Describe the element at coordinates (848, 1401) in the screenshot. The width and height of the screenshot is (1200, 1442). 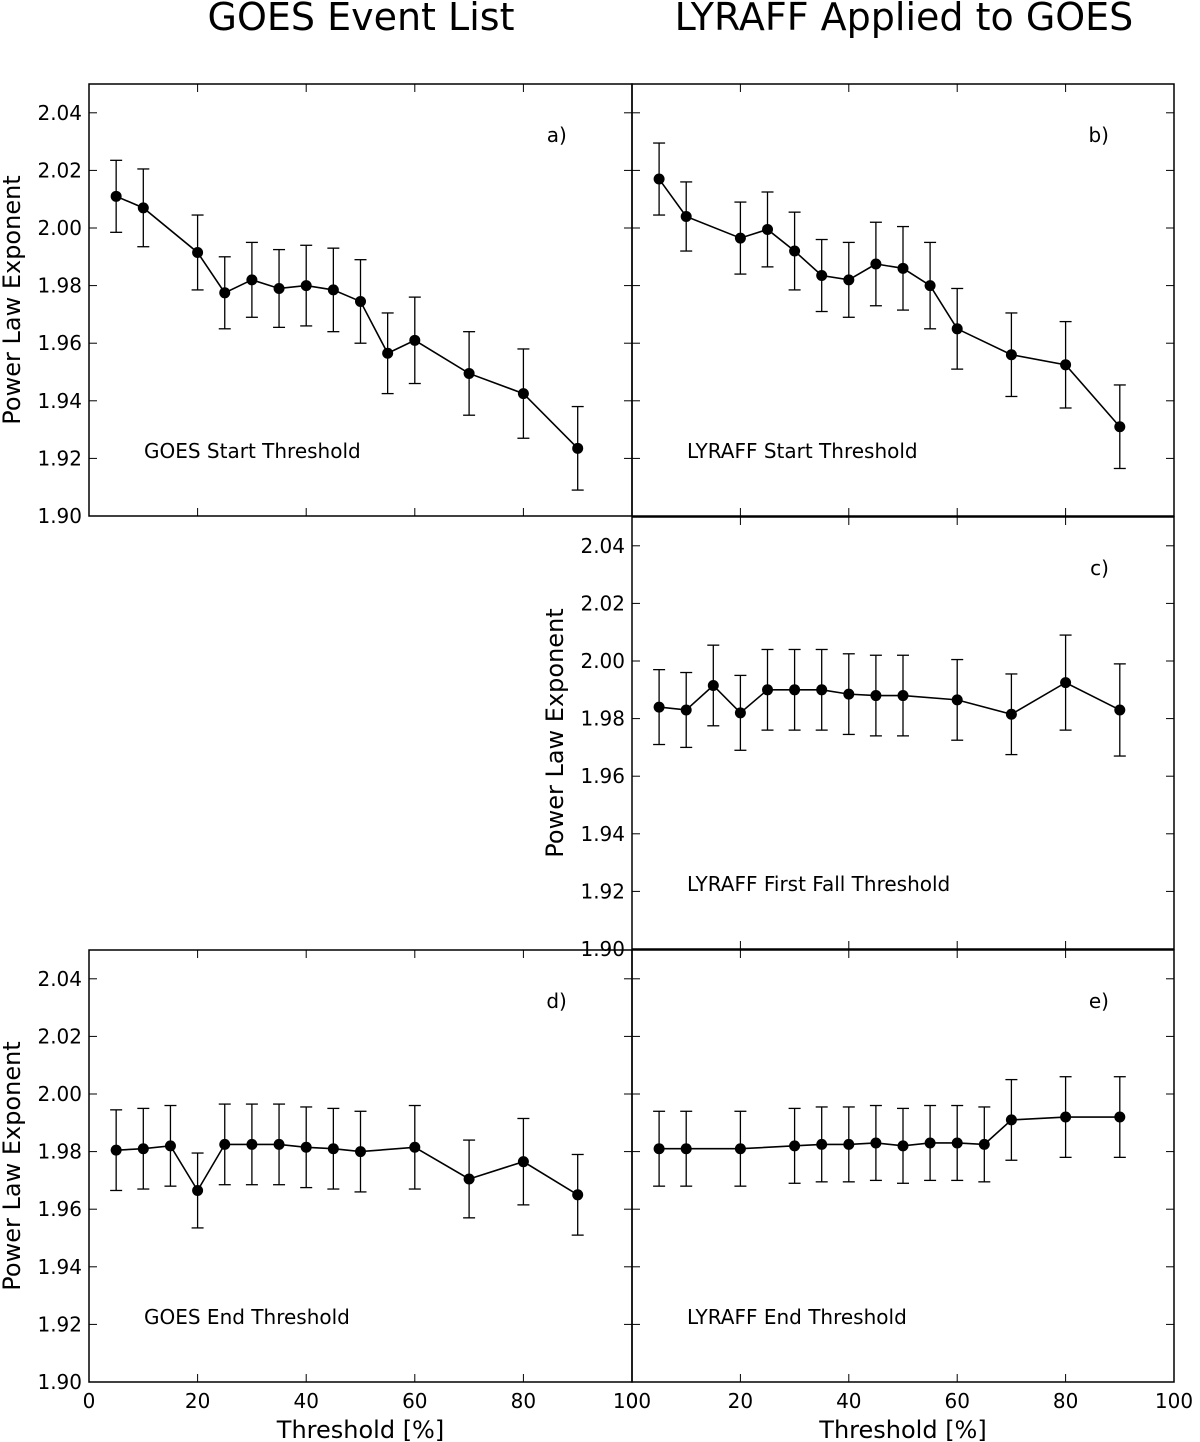
I see `x-tick-label: 40` at that location.